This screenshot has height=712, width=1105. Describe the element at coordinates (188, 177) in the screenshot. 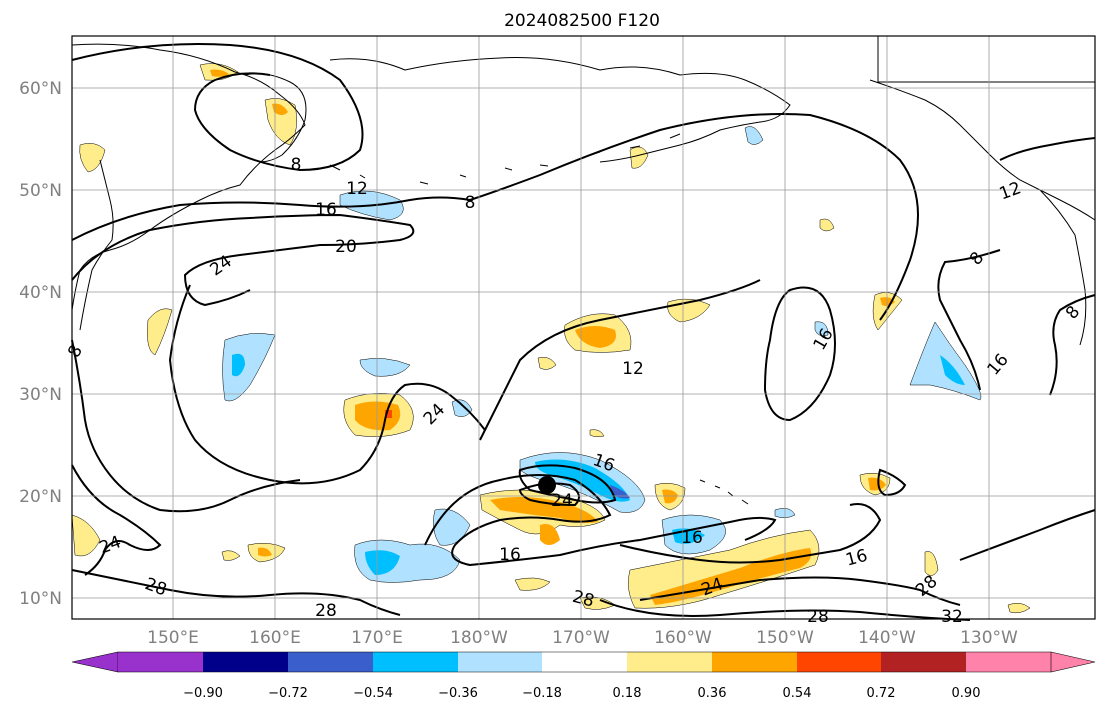

I see `asia-coastline` at that location.